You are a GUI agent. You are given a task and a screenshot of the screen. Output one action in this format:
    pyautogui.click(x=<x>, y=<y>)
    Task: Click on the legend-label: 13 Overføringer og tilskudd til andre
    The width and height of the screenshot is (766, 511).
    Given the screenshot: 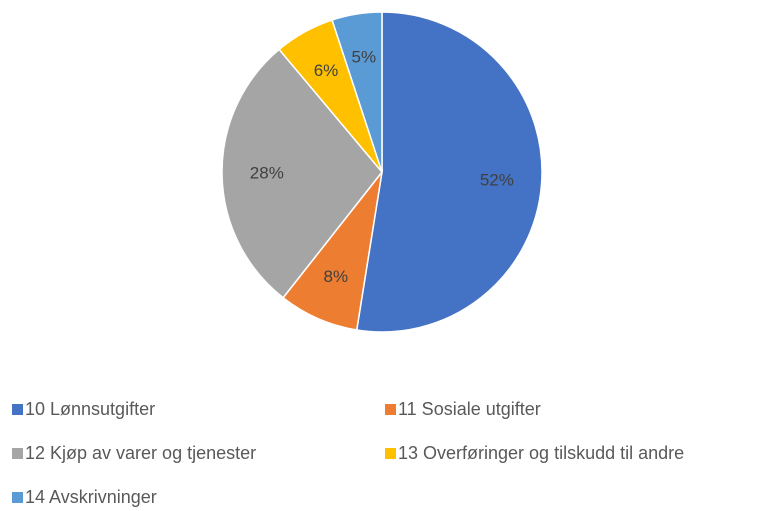 What is the action you would take?
    pyautogui.click(x=541, y=453)
    